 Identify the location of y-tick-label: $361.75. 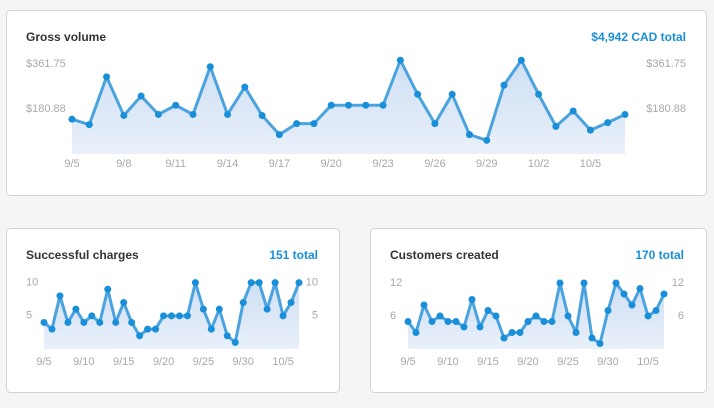
(666, 64).